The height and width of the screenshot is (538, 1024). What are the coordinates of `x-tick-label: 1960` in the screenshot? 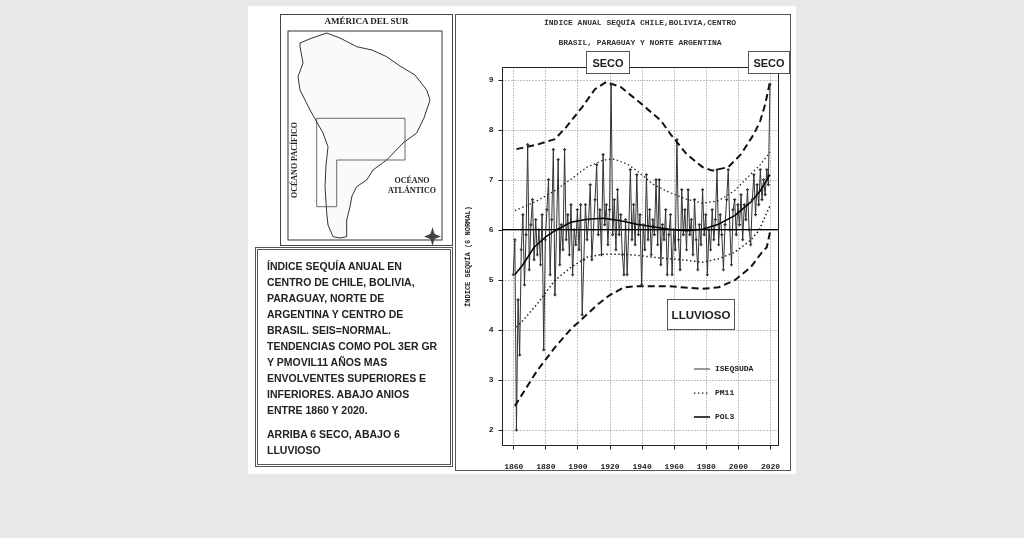 It's located at (674, 466).